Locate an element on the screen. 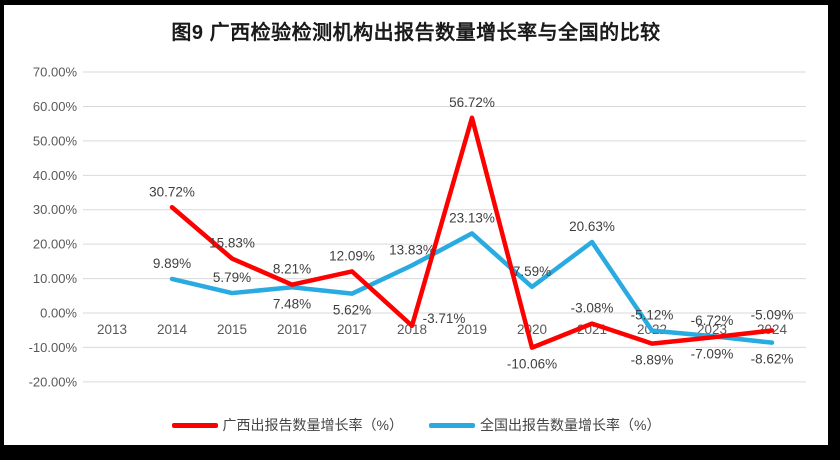 The height and width of the screenshot is (460, 840). y-axis-tick-label: 10.00% is located at coordinates (55, 278).